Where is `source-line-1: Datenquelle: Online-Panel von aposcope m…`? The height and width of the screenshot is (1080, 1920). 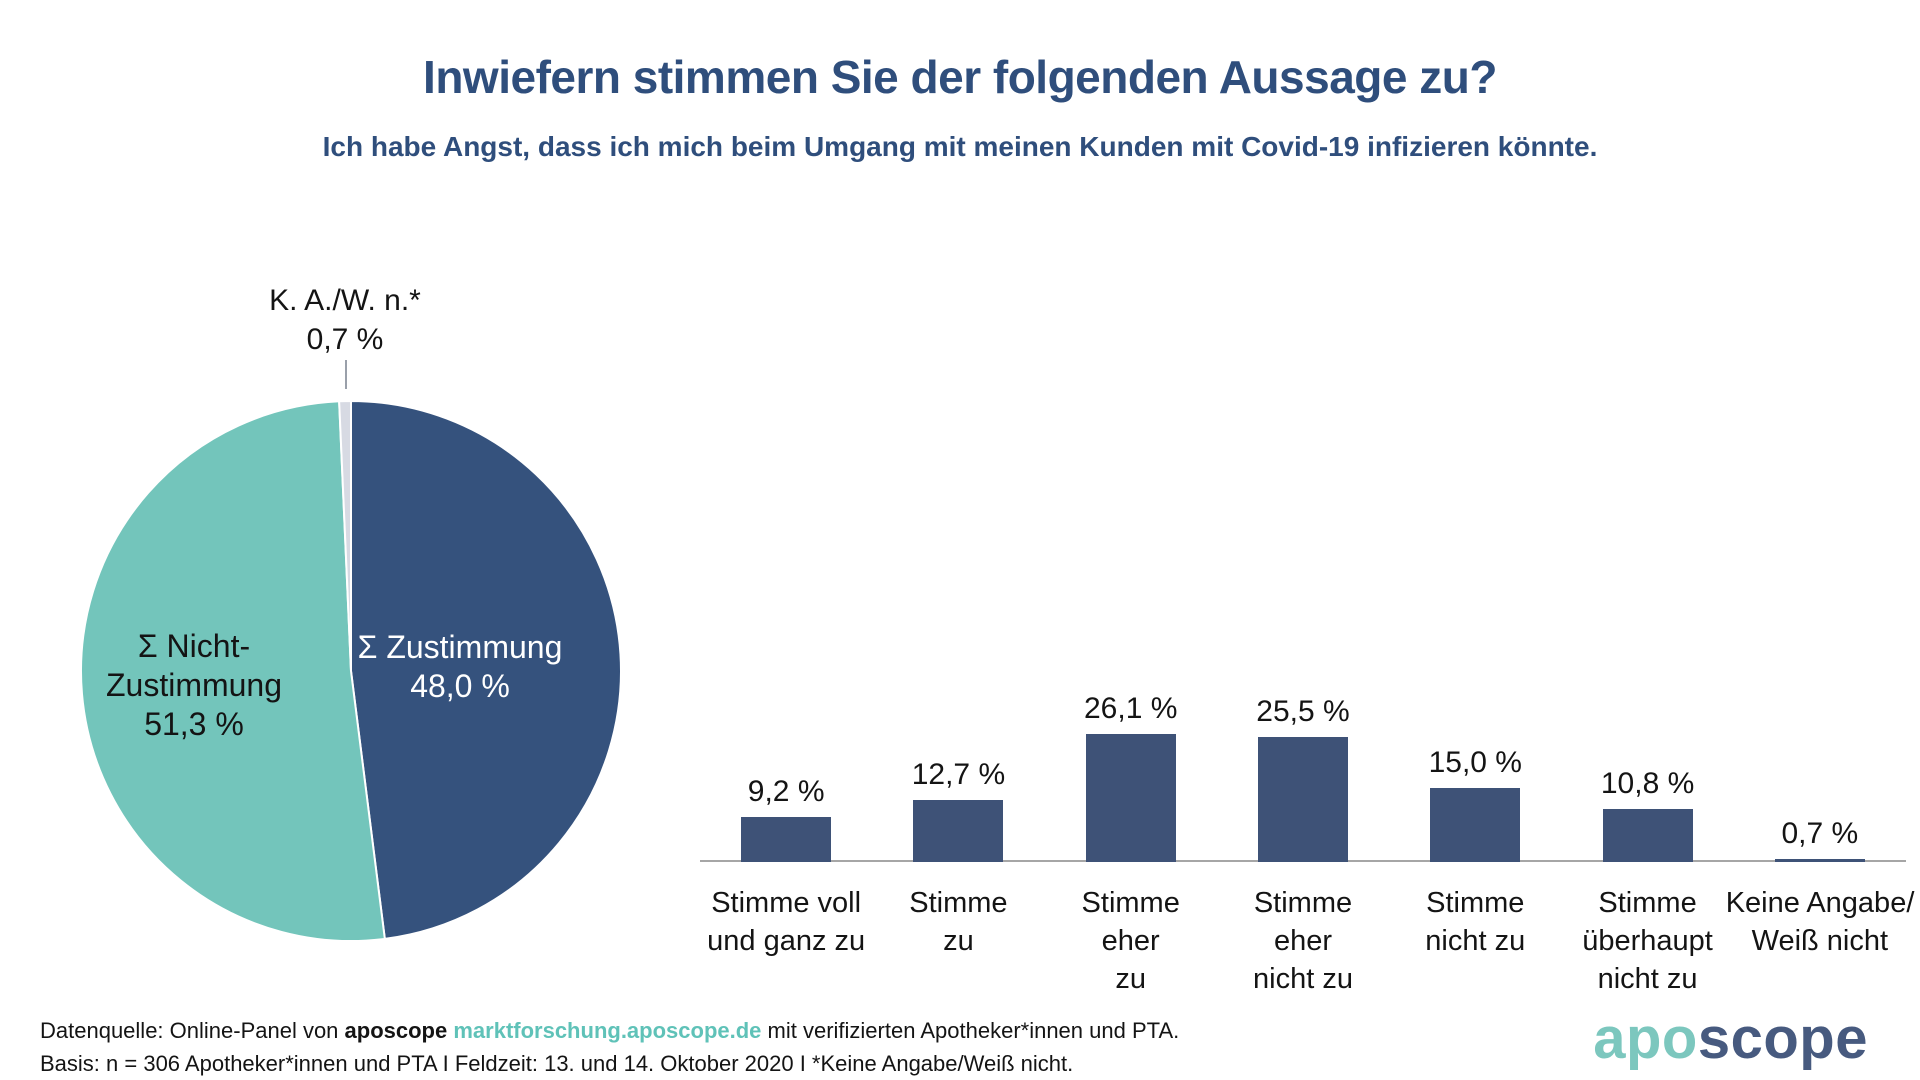 source-line-1: Datenquelle: Online-Panel von aposcope m… is located at coordinates (609, 1030).